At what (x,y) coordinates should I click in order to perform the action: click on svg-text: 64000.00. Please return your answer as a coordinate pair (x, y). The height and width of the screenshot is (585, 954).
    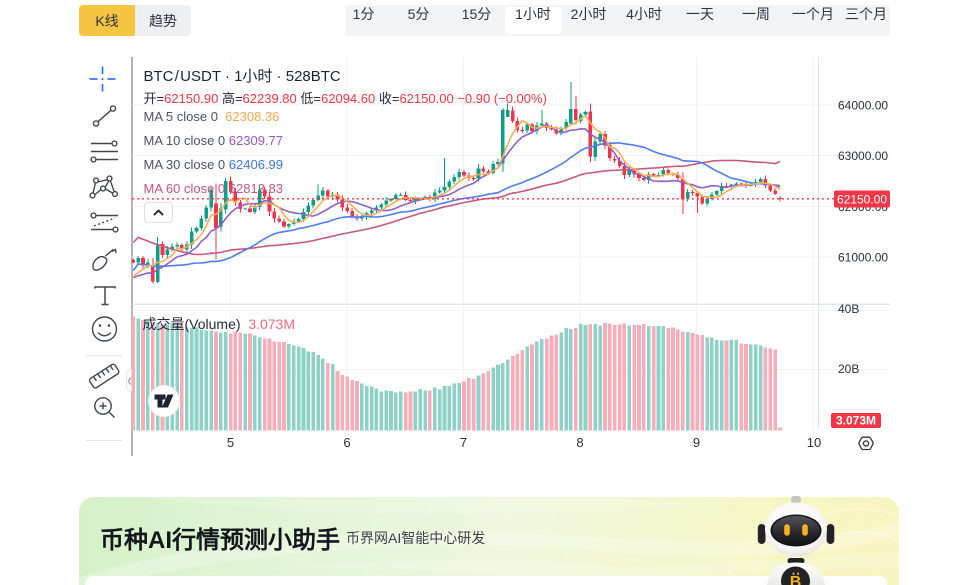
    Looking at the image, I should click on (863, 106).